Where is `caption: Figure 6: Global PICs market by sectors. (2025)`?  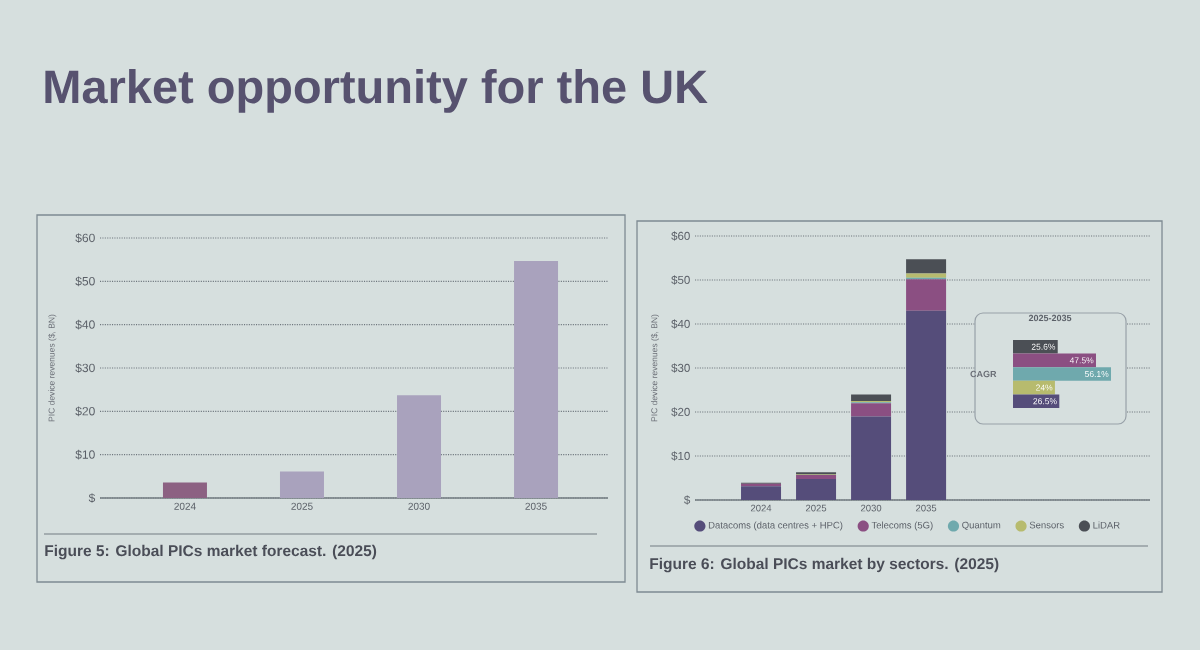 caption: Figure 6: Global PICs market by sectors. (2025) is located at coordinates (824, 565).